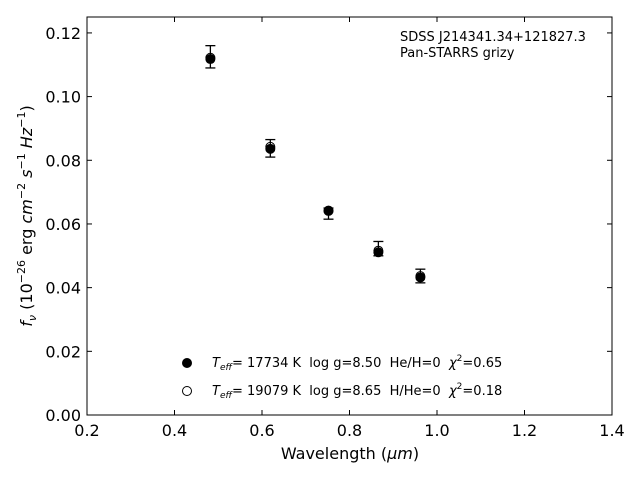 Image resolution: width=640 pixels, height=480 pixels. Describe the element at coordinates (399, 453) in the screenshot. I see `x-axis-label-unit: μm` at that location.